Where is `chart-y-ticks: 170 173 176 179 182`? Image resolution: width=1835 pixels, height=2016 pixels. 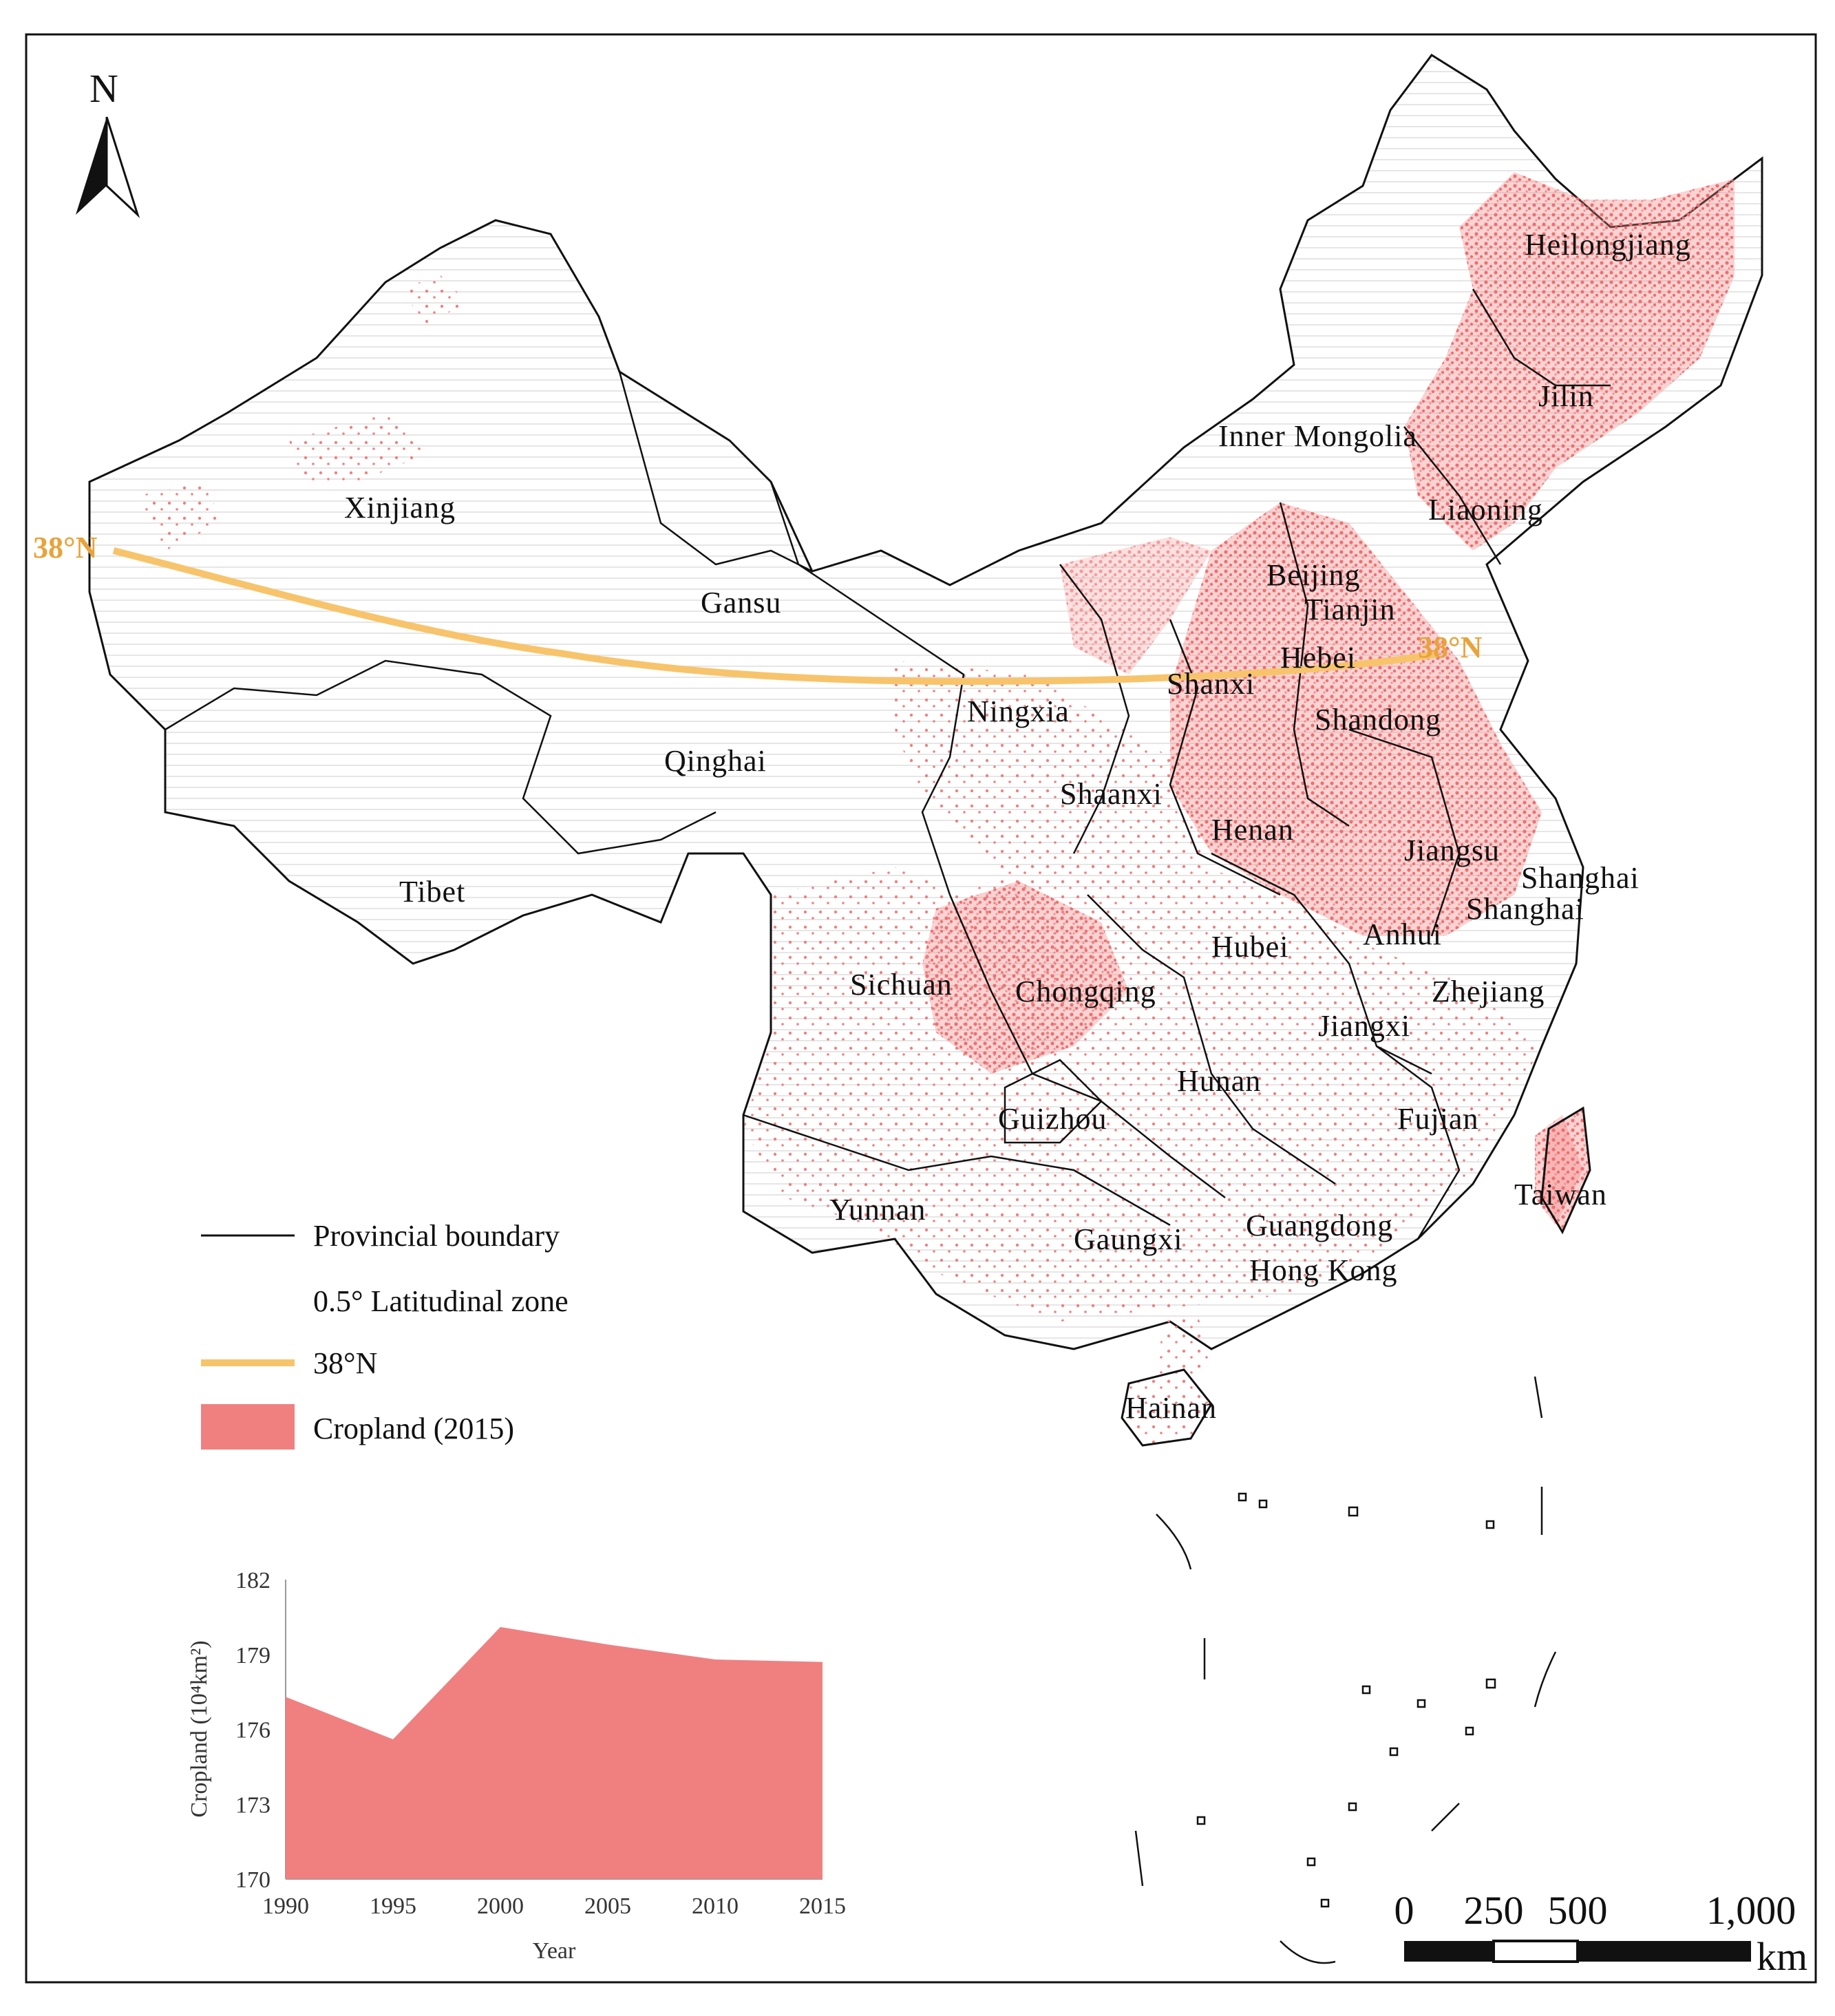 chart-y-ticks: 170 173 176 179 182 is located at coordinates (253, 1730).